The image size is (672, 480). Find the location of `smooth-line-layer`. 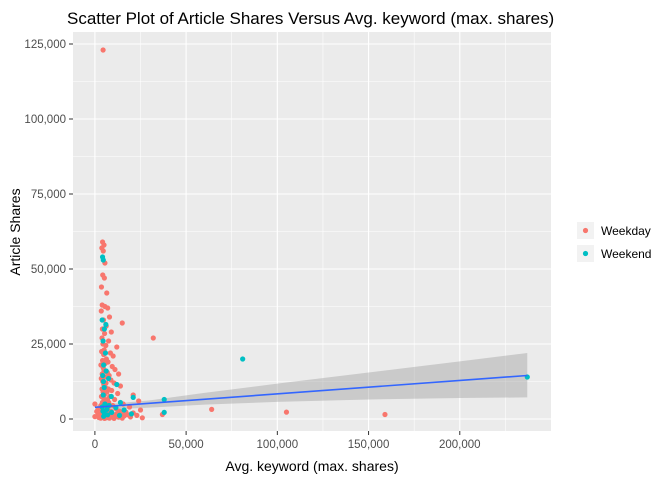

smooth-line-layer is located at coordinates (311, 391).